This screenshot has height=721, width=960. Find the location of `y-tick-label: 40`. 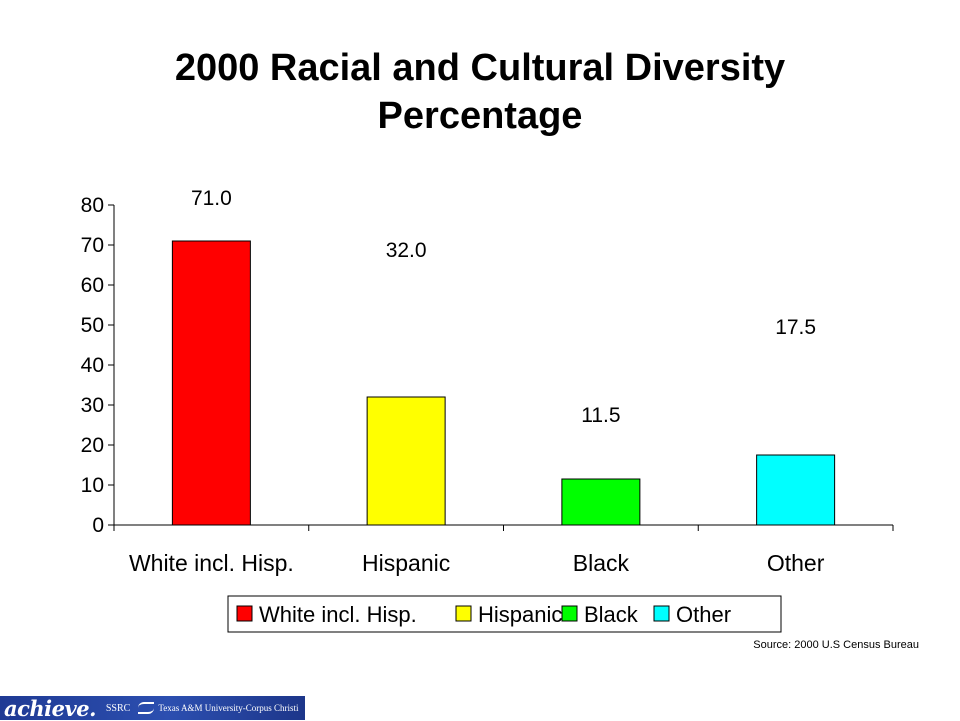

y-tick-label: 40 is located at coordinates (92, 365).